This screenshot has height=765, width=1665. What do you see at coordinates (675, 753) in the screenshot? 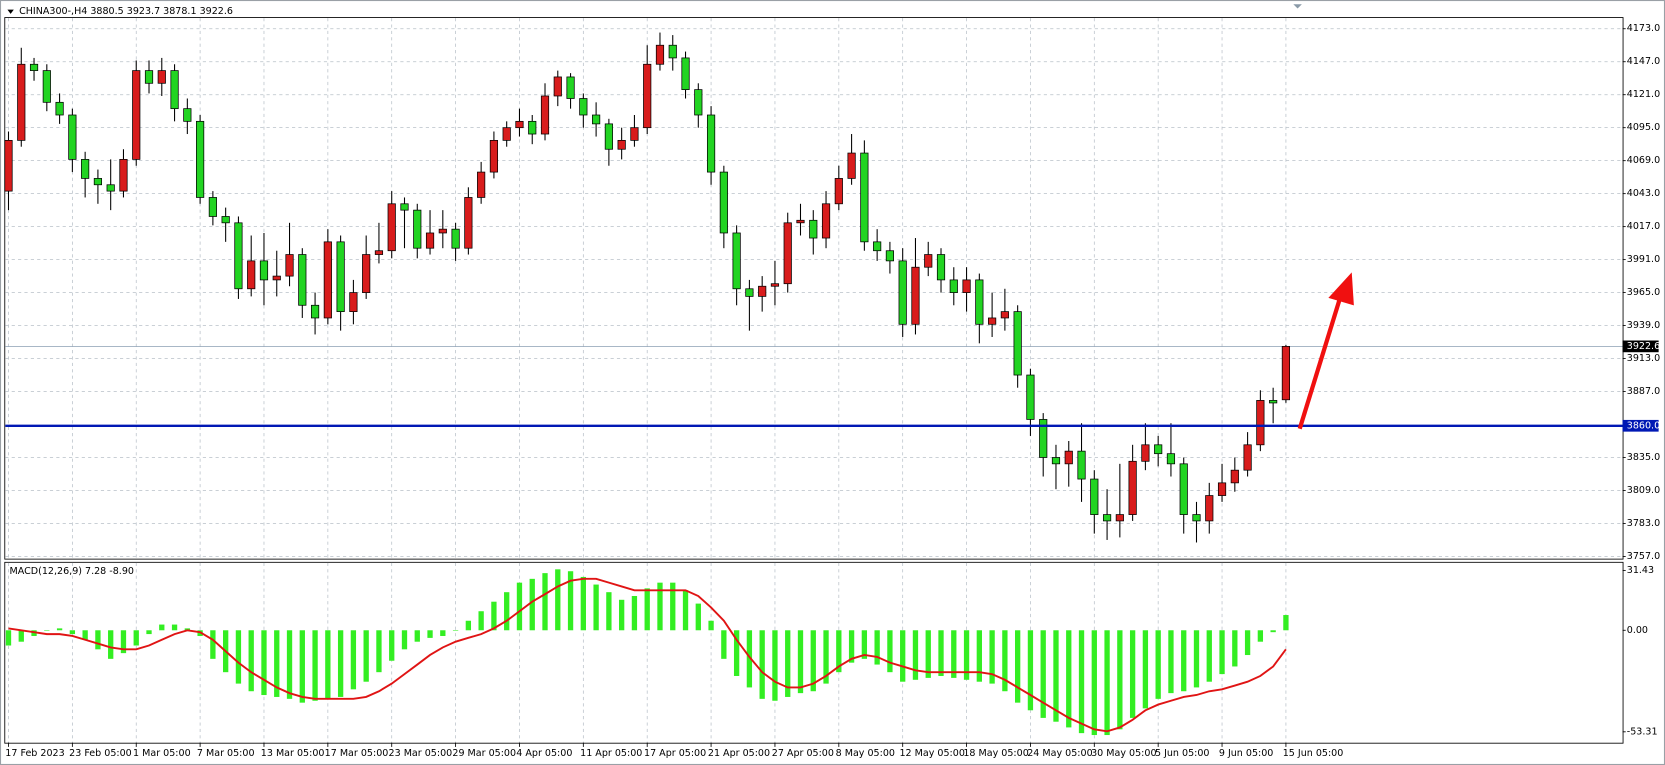
I see `x-tick-label: 17 Apr 05:00` at bounding box center [675, 753].